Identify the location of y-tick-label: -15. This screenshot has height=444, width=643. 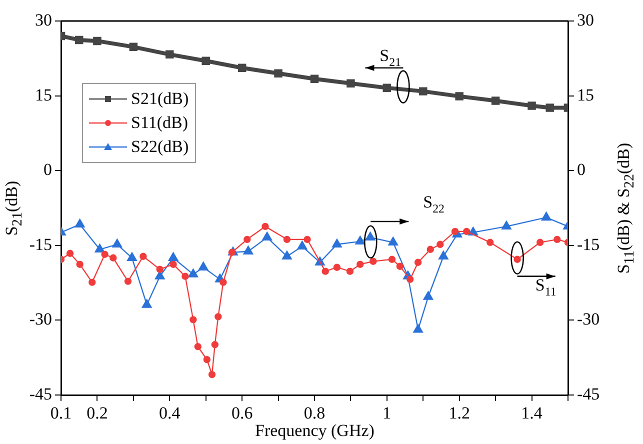
(40, 244).